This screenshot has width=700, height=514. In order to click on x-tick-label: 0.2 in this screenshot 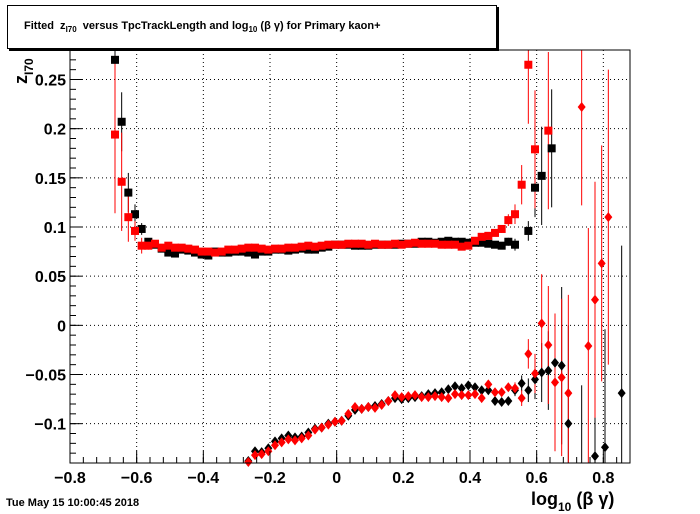, I will do `click(403, 478)`.